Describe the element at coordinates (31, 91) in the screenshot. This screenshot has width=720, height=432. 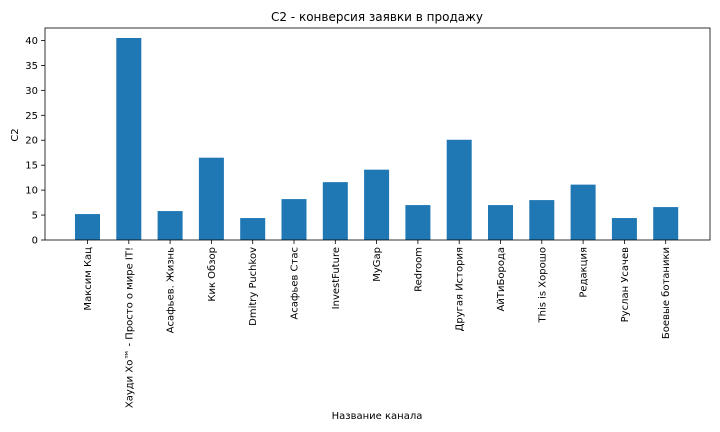
I see `y-tick-label: 30` at that location.